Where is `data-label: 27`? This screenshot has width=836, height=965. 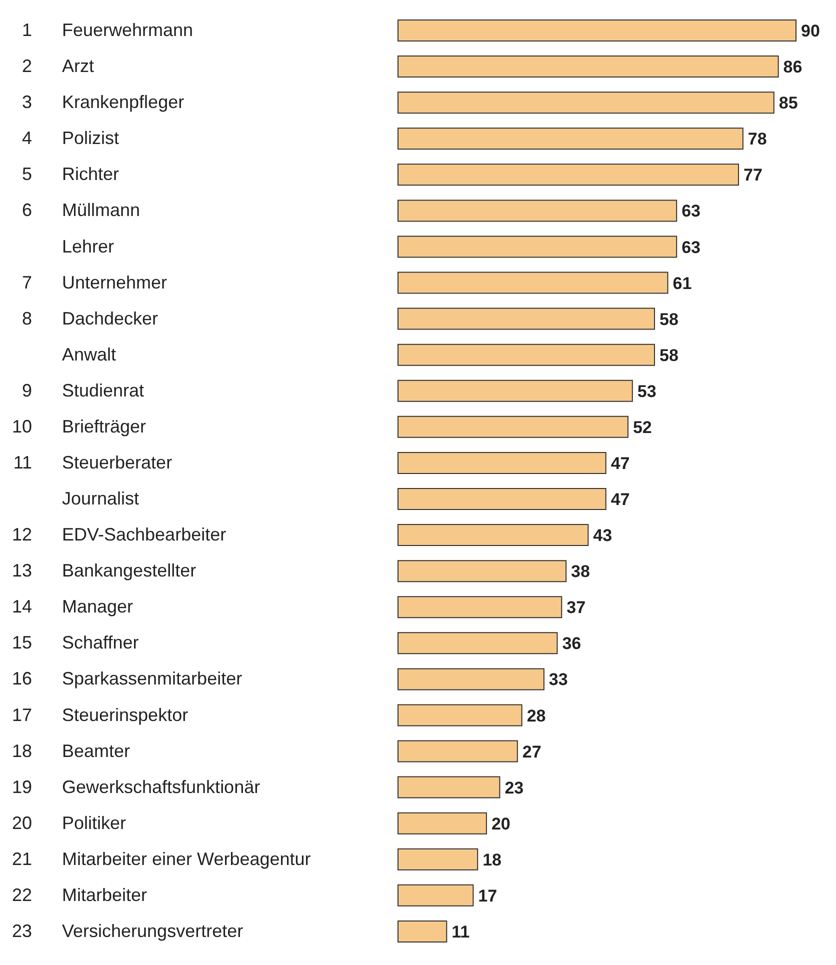
data-label: 27 is located at coordinates (532, 752).